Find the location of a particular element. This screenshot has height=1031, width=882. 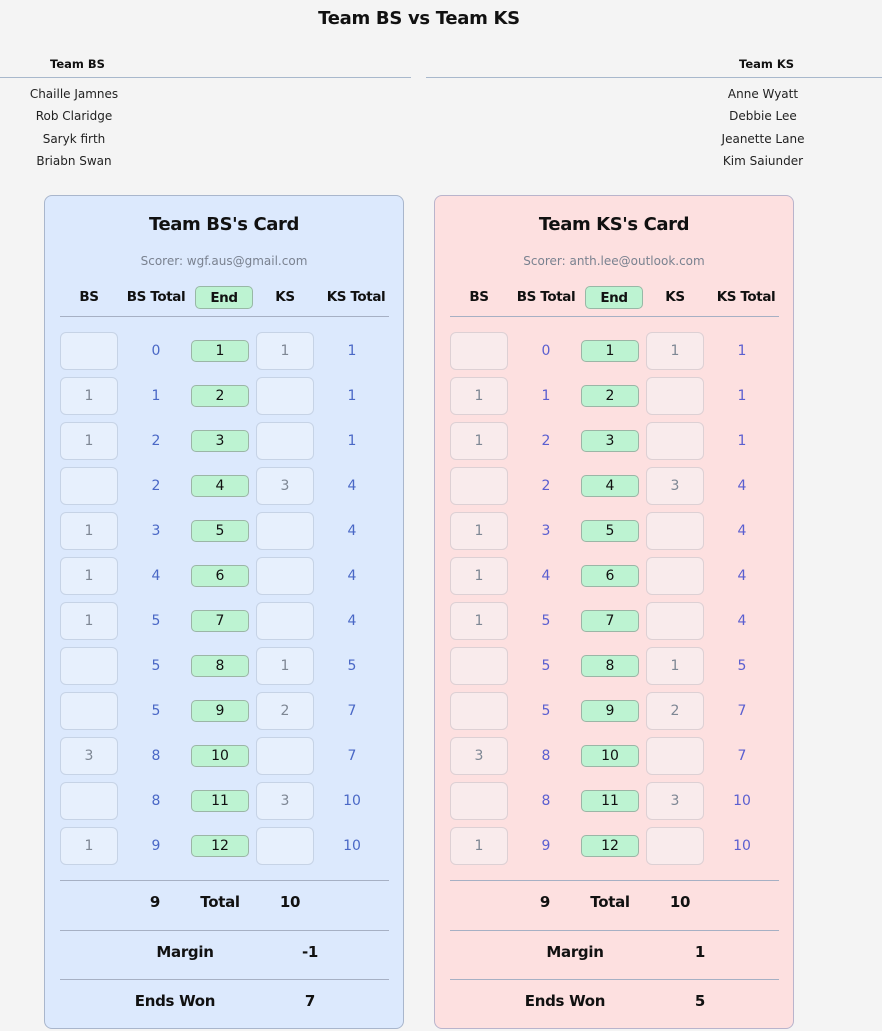

score-row: 5 8 1 5 is located at coordinates (614, 669).